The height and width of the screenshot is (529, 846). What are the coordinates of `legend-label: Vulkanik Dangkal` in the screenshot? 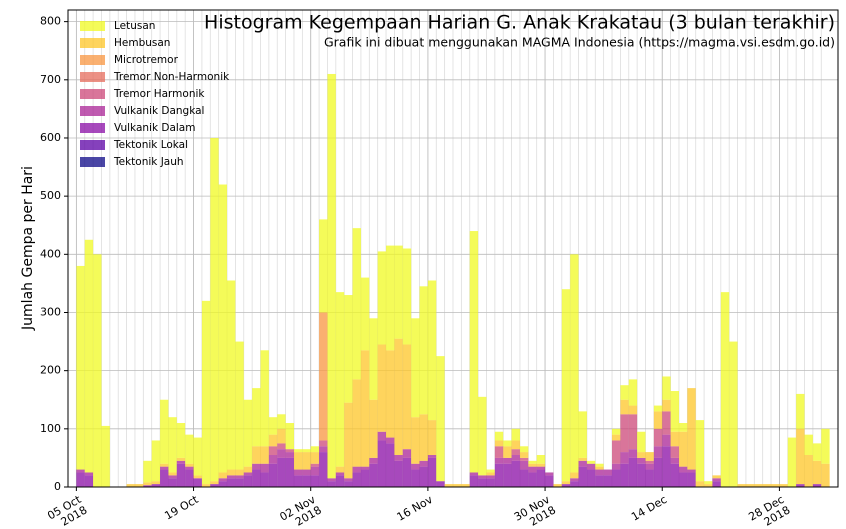 It's located at (159, 111).